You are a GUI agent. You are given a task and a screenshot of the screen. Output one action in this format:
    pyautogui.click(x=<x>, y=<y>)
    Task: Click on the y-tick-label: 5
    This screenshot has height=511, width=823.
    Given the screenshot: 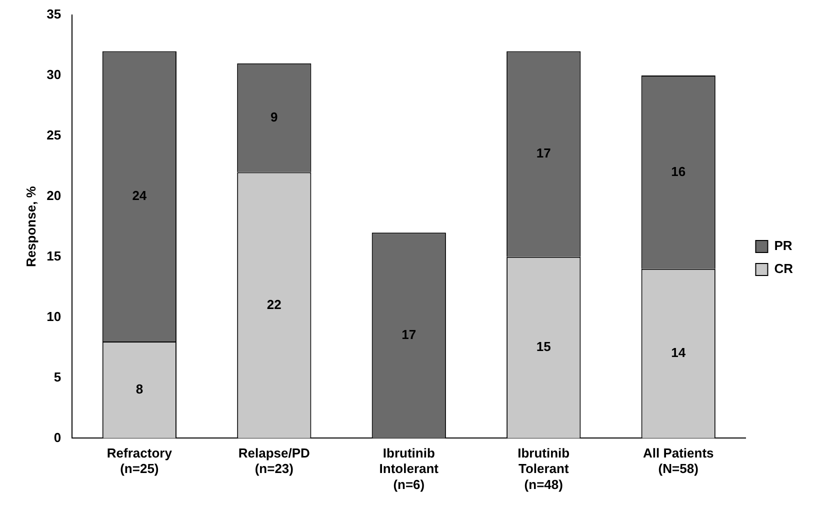 What is the action you would take?
    pyautogui.click(x=58, y=376)
    